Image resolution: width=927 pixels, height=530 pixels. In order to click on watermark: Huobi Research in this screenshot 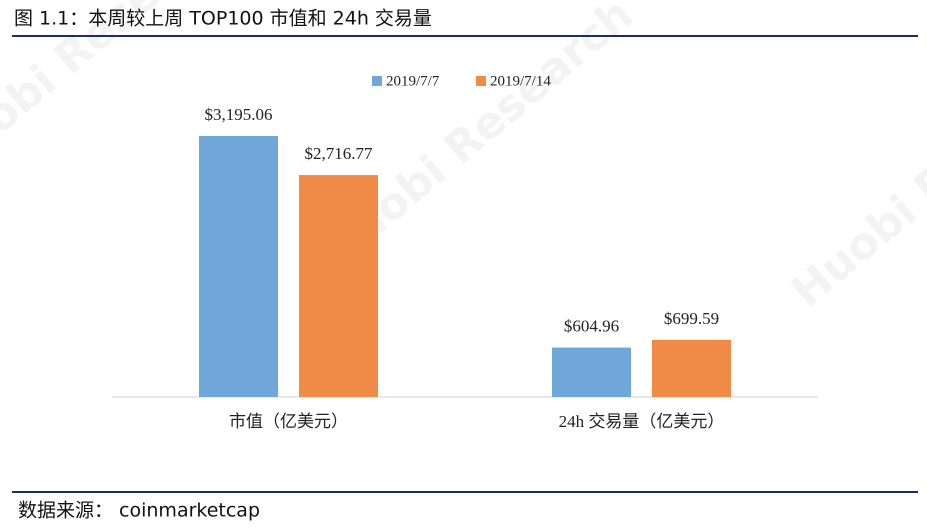, I will do `click(854, 173)`.